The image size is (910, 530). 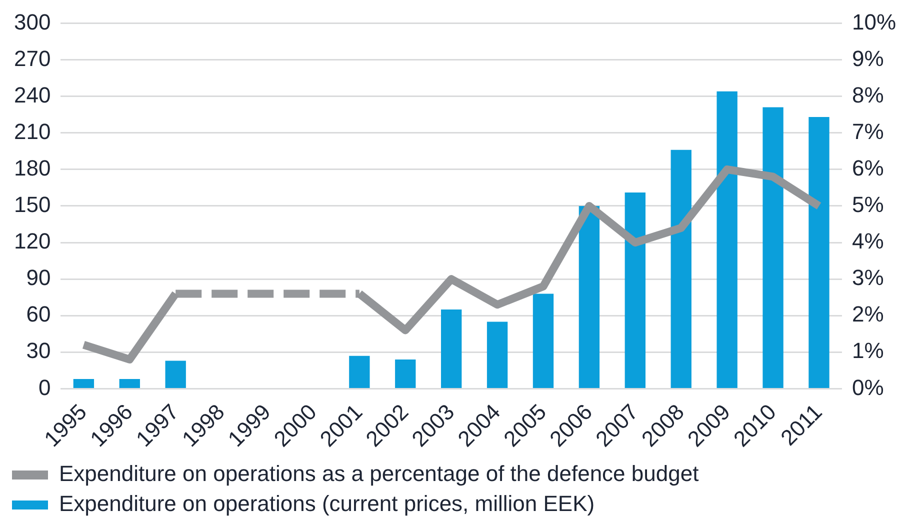 What do you see at coordinates (44, 387) in the screenshot?
I see `y-tick-label: 0` at bounding box center [44, 387].